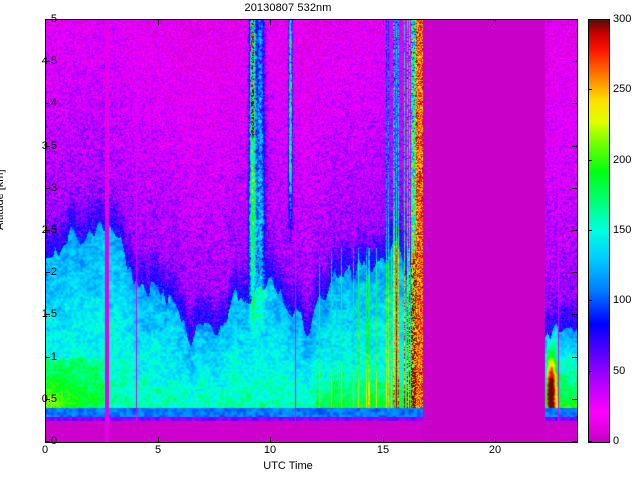 Image resolution: width=640 pixels, height=480 pixels. I want to click on colorbar-tick-label: 200, so click(622, 160).